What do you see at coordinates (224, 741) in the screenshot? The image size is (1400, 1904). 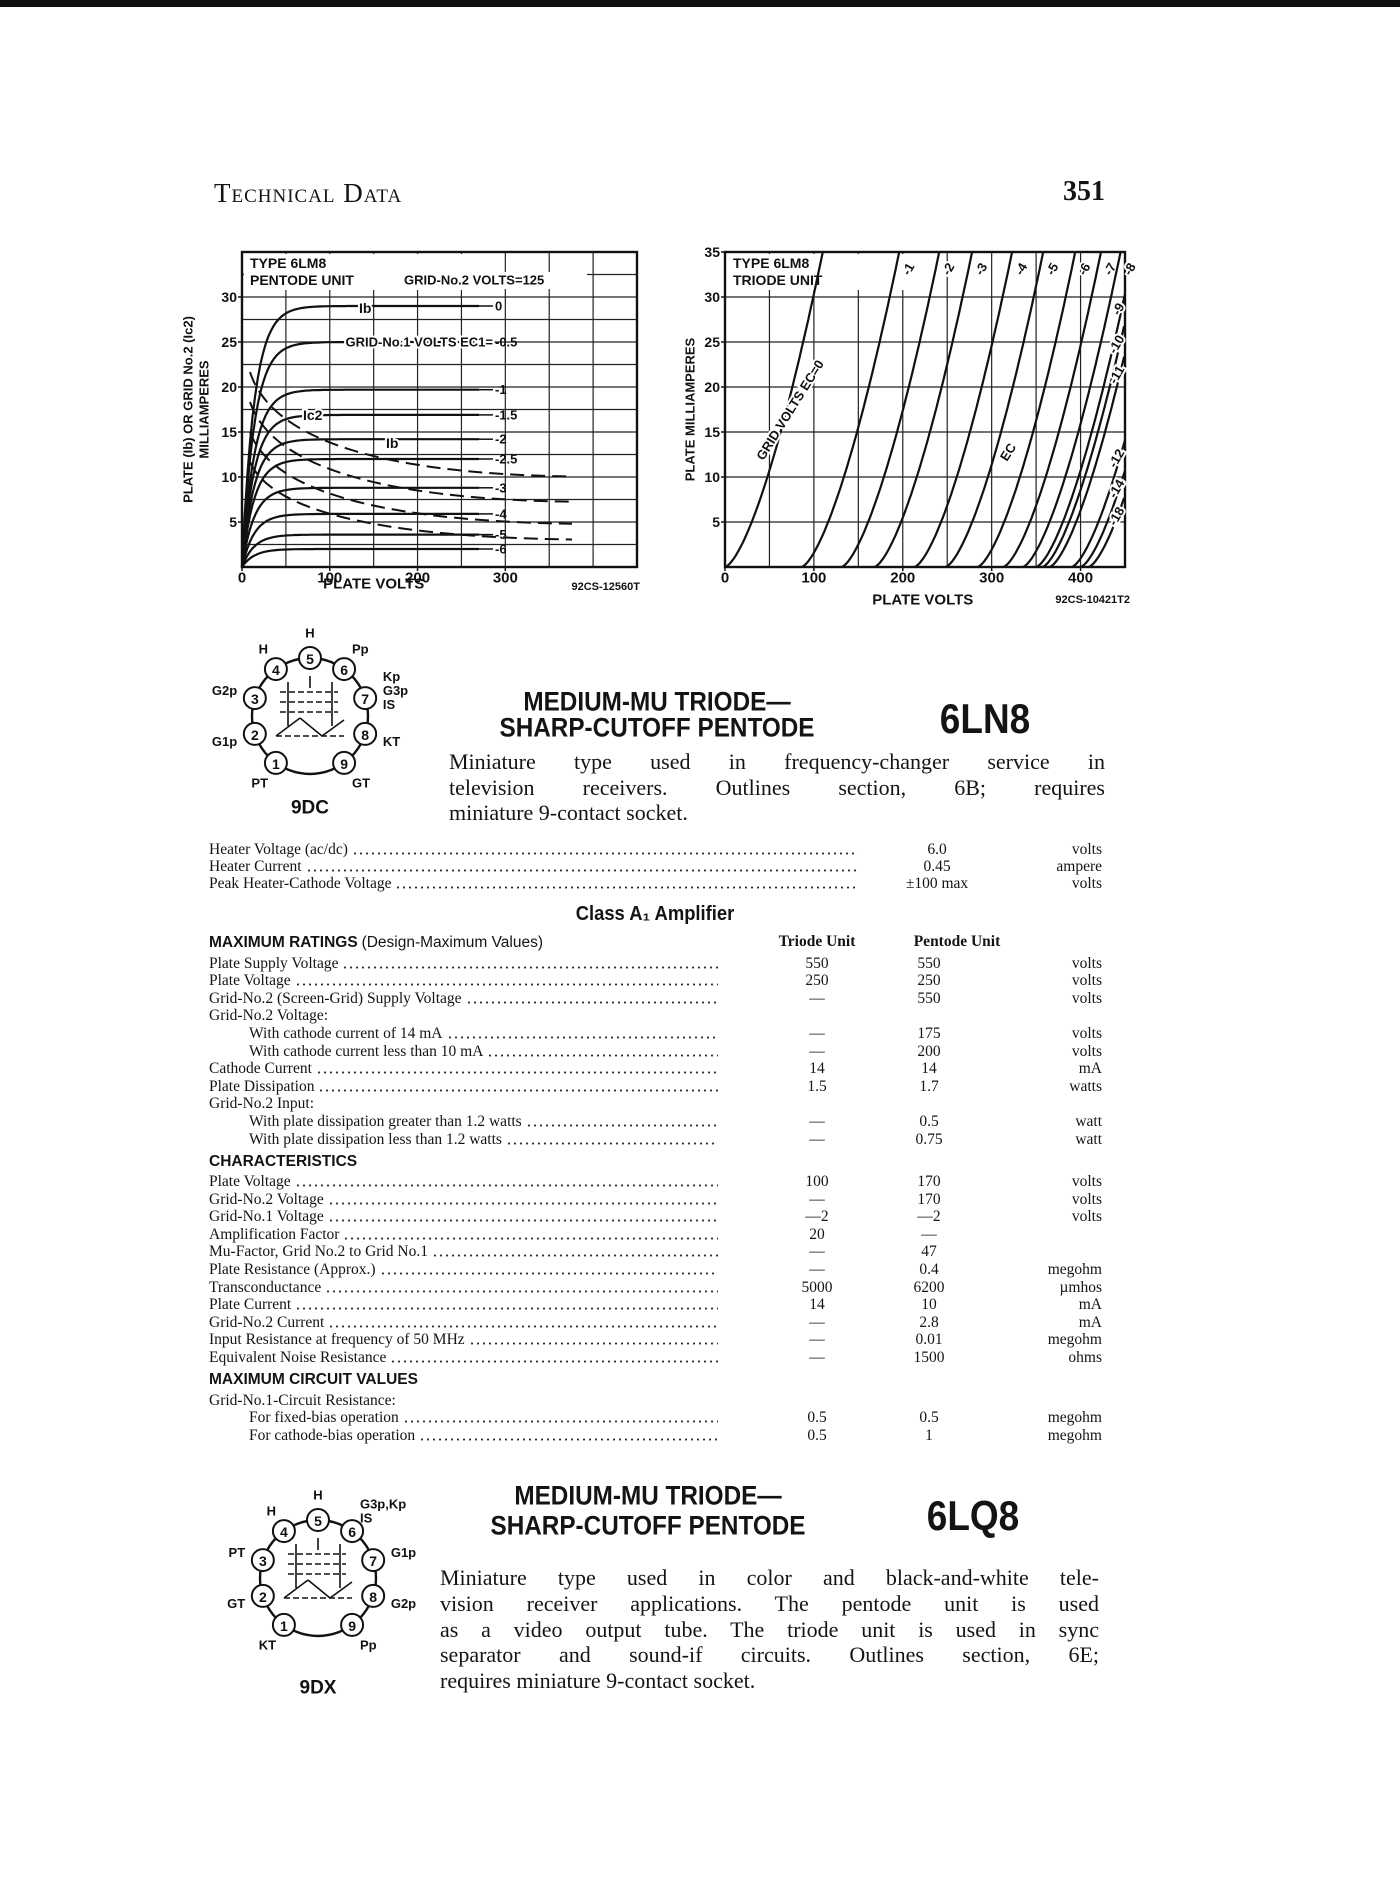 I see `pin-label: G1p` at bounding box center [224, 741].